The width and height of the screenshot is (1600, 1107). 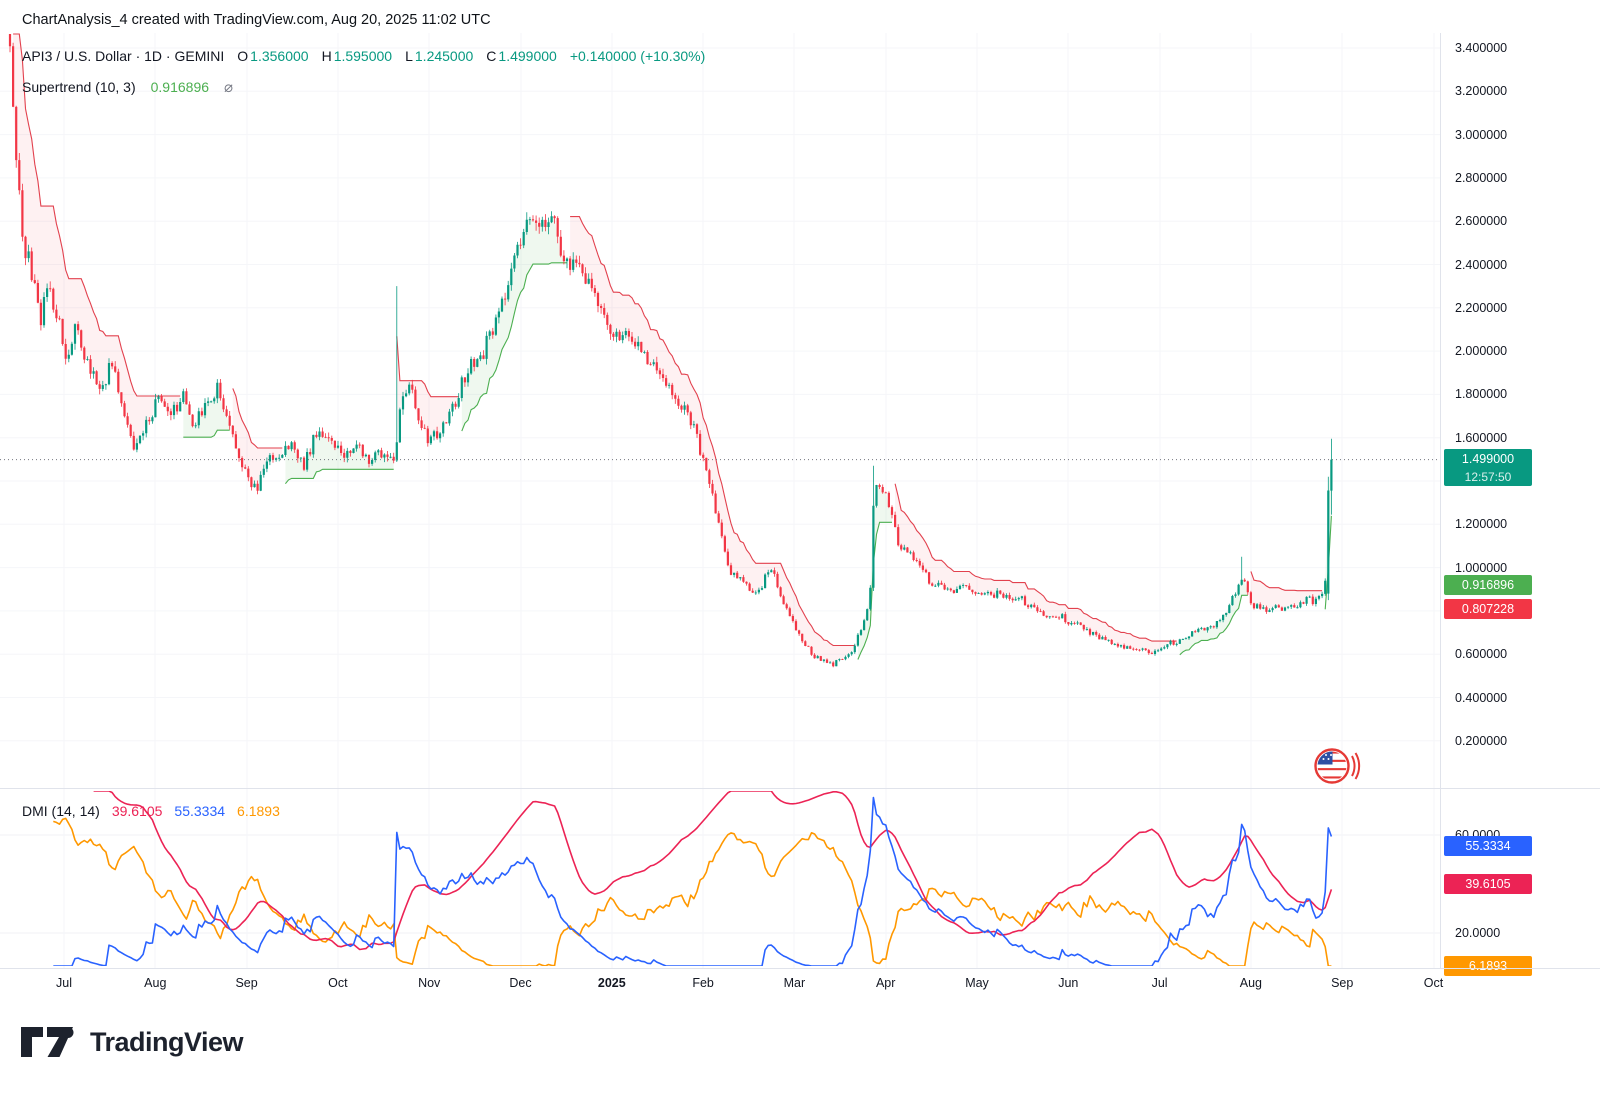 I want to click on supertrend-label: Supertrend (10, 3), so click(x=79, y=87).